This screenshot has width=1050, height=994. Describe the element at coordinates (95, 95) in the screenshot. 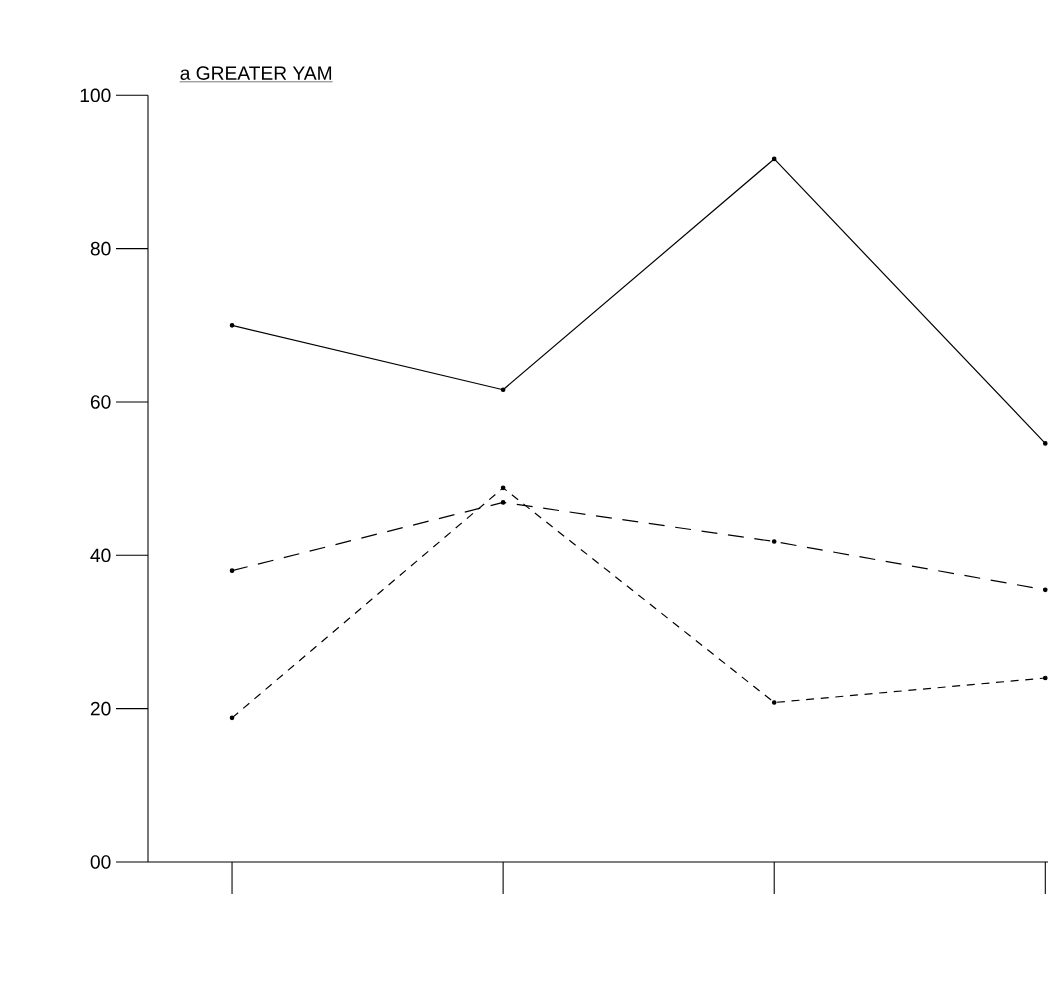

I see `y-tick-label: 100` at that location.